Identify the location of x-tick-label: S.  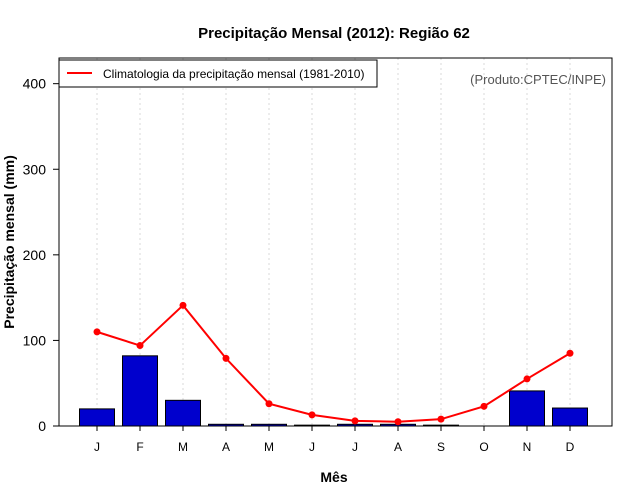
(441, 447).